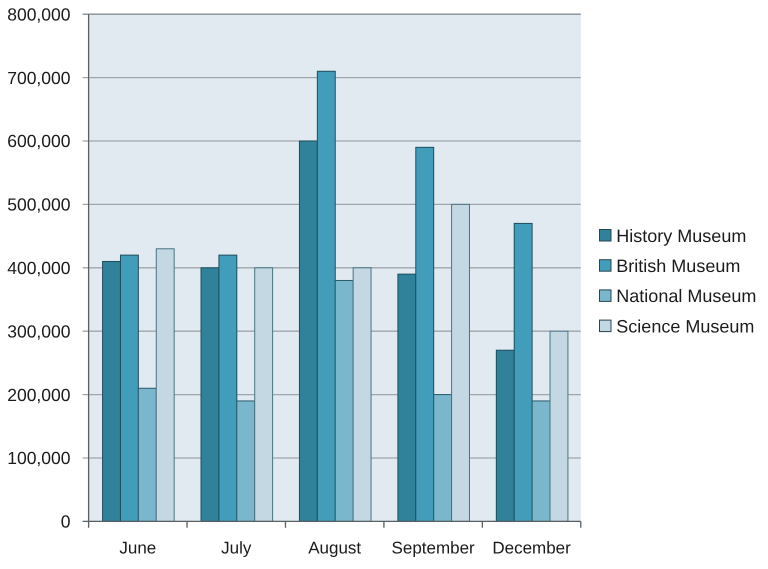 The width and height of the screenshot is (768, 569). What do you see at coordinates (39, 78) in the screenshot?
I see `svg-text: 700,000` at bounding box center [39, 78].